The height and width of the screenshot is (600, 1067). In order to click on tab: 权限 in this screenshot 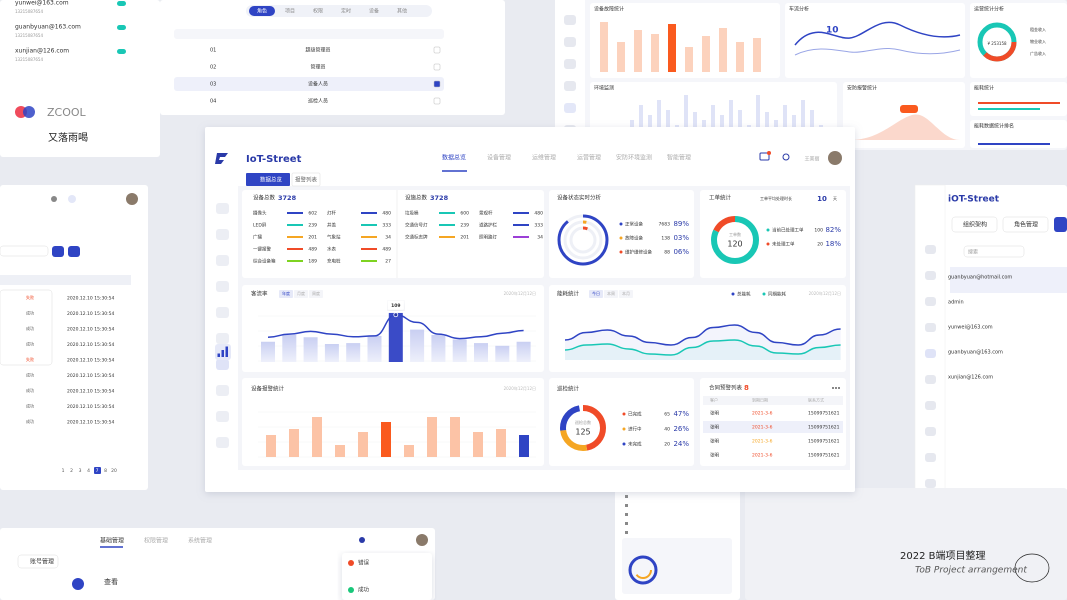, I will do `click(318, 11)`.